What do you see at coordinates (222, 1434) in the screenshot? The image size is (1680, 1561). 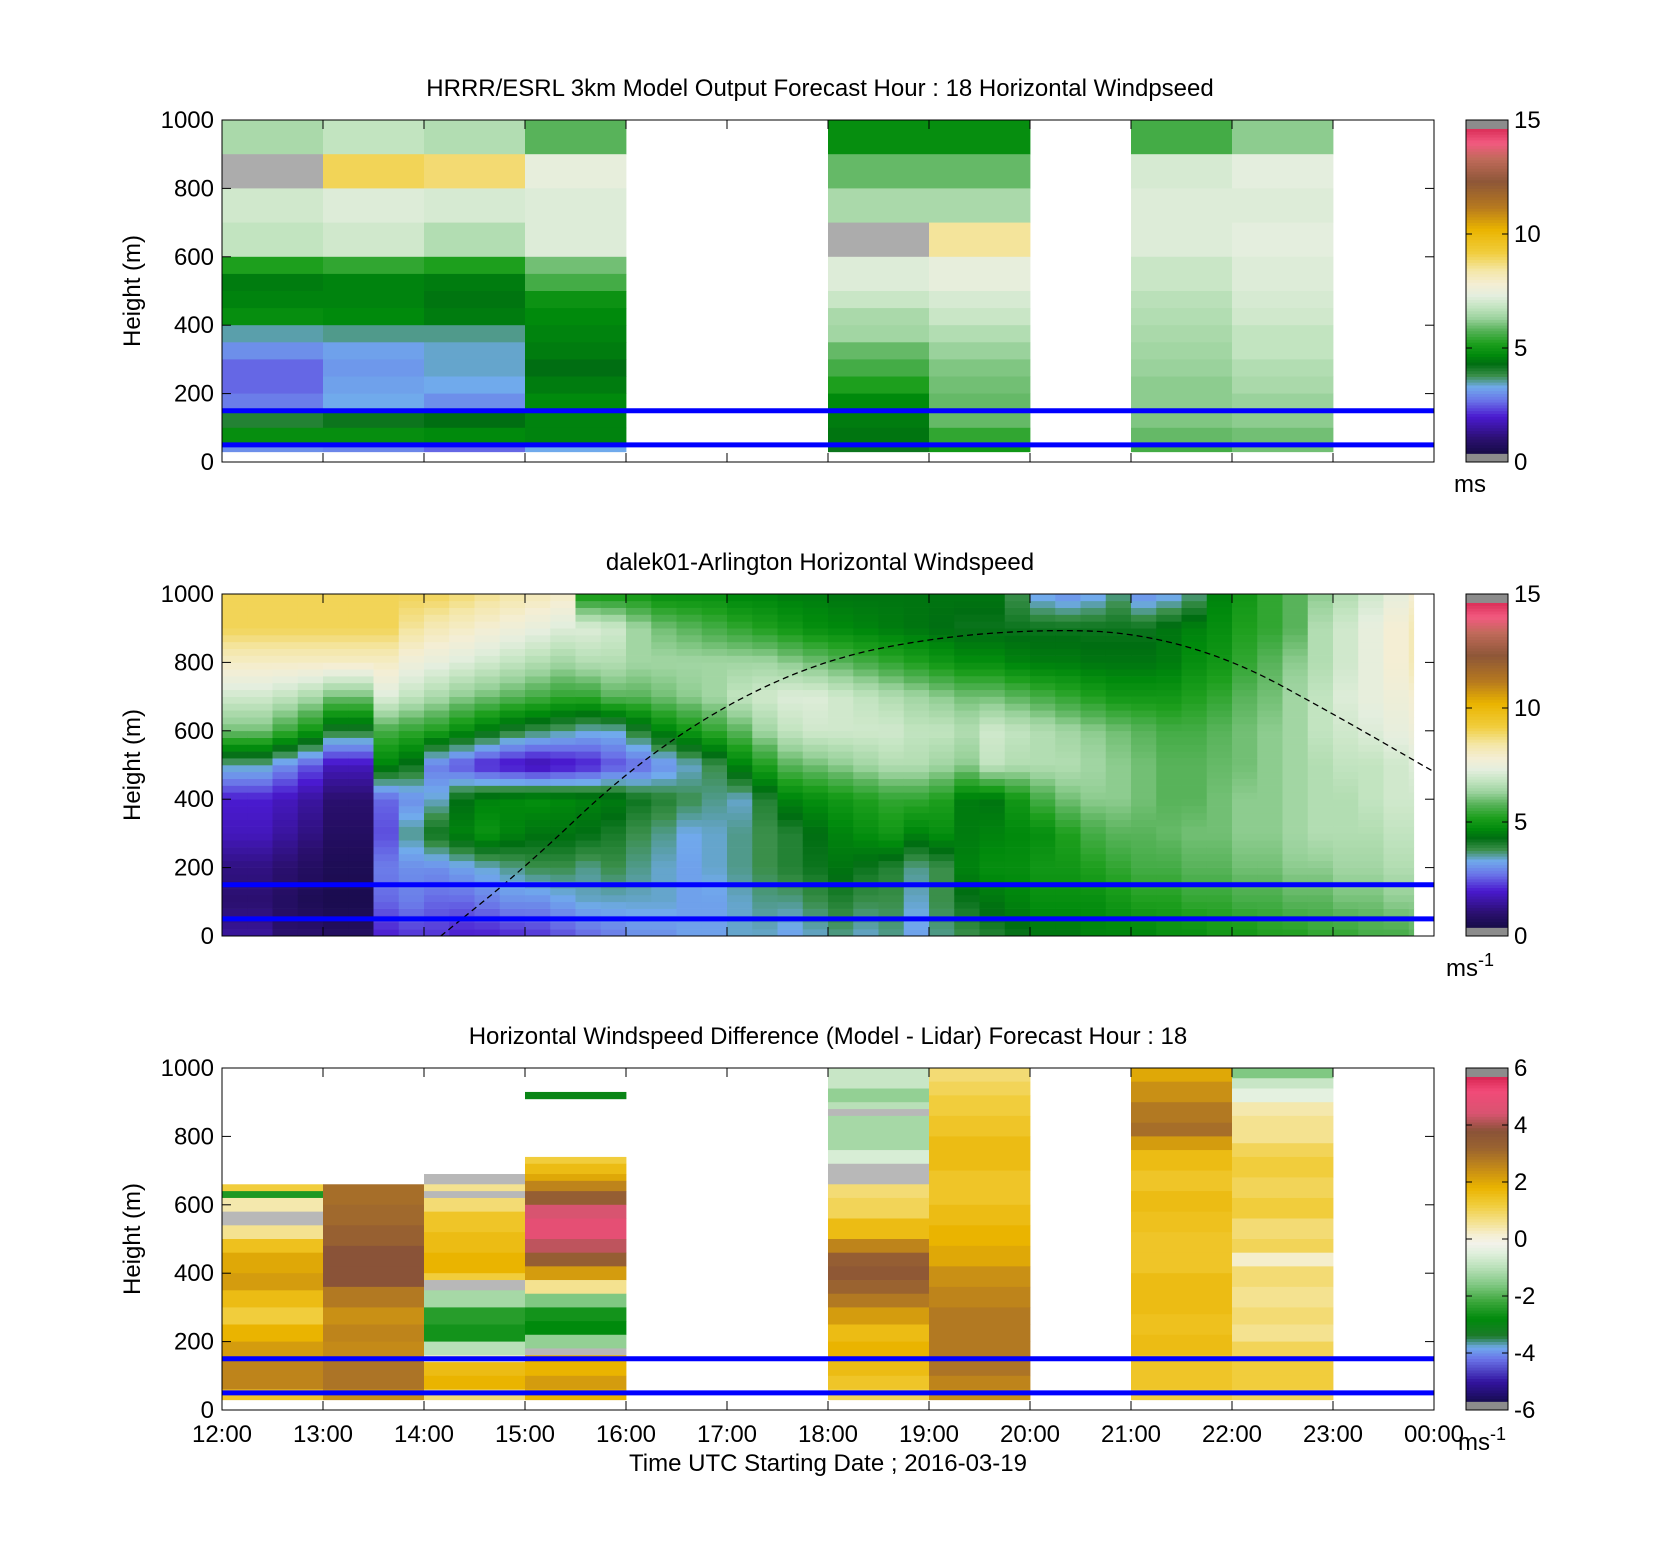 I see `x-tick-label: 12:00` at bounding box center [222, 1434].